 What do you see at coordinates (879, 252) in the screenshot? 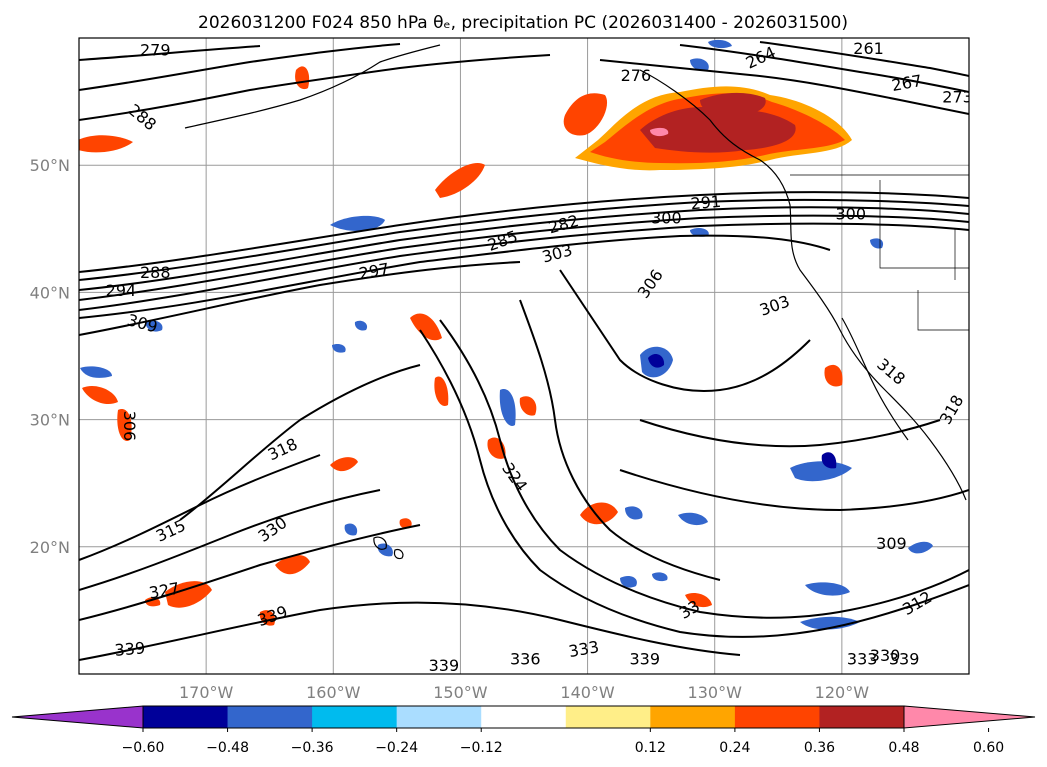
I see `political-borders` at bounding box center [879, 252].